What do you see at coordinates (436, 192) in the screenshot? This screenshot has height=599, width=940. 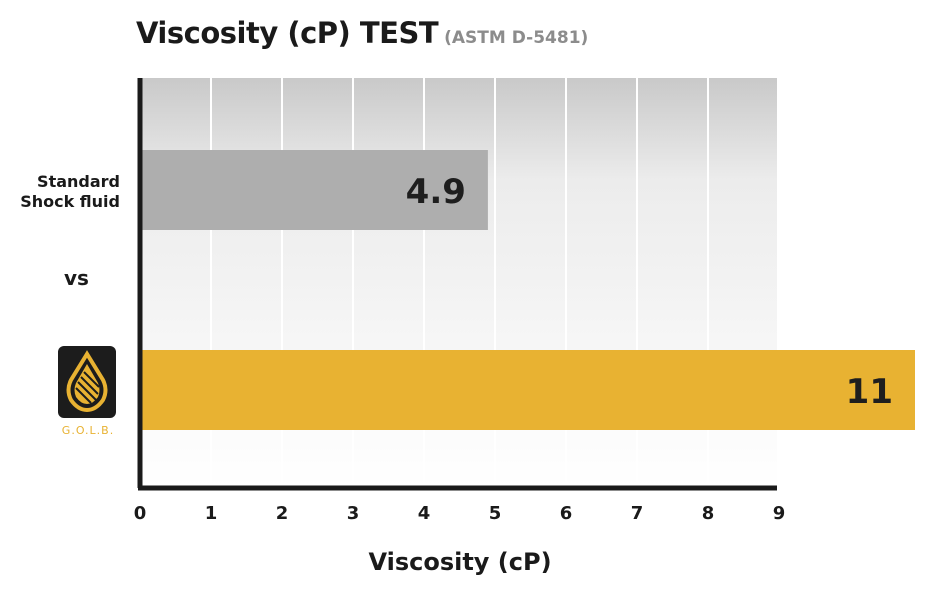 I see `bar-value-label: 4.9` at bounding box center [436, 192].